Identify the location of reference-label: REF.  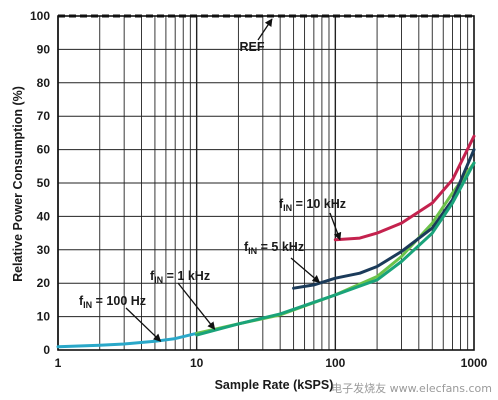
(252, 47).